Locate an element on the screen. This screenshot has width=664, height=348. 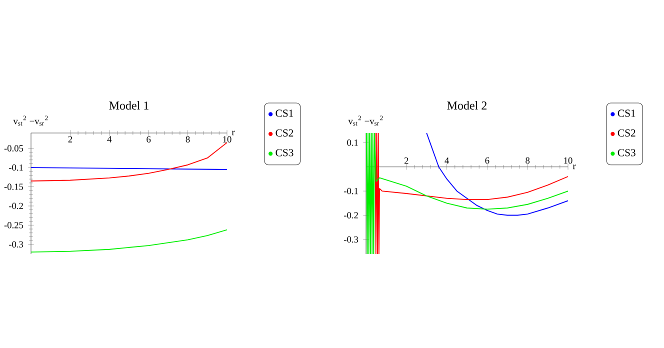
y-tick-label: 0.1 is located at coordinates (352, 142).